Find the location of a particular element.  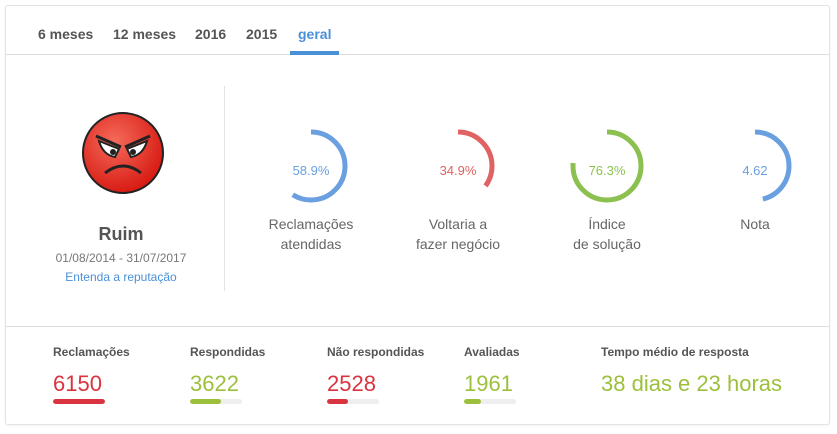

gauge-value: 34.9% is located at coordinates (458, 170).